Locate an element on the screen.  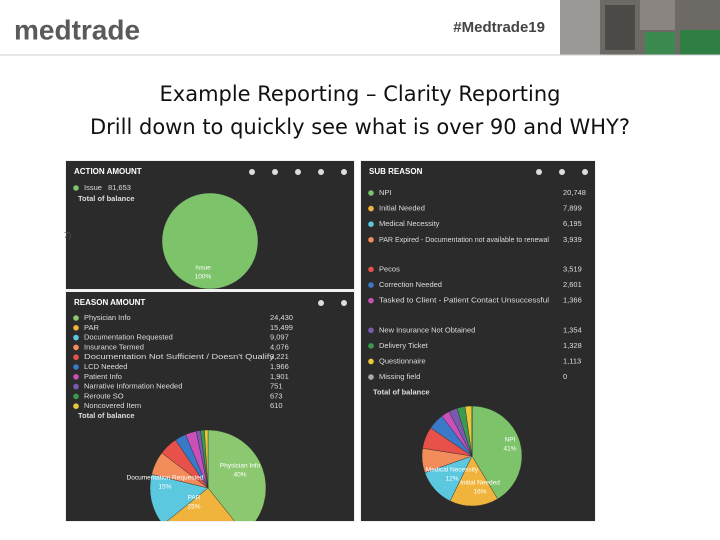
legend-name: Noncovered Item is located at coordinates (112, 405).